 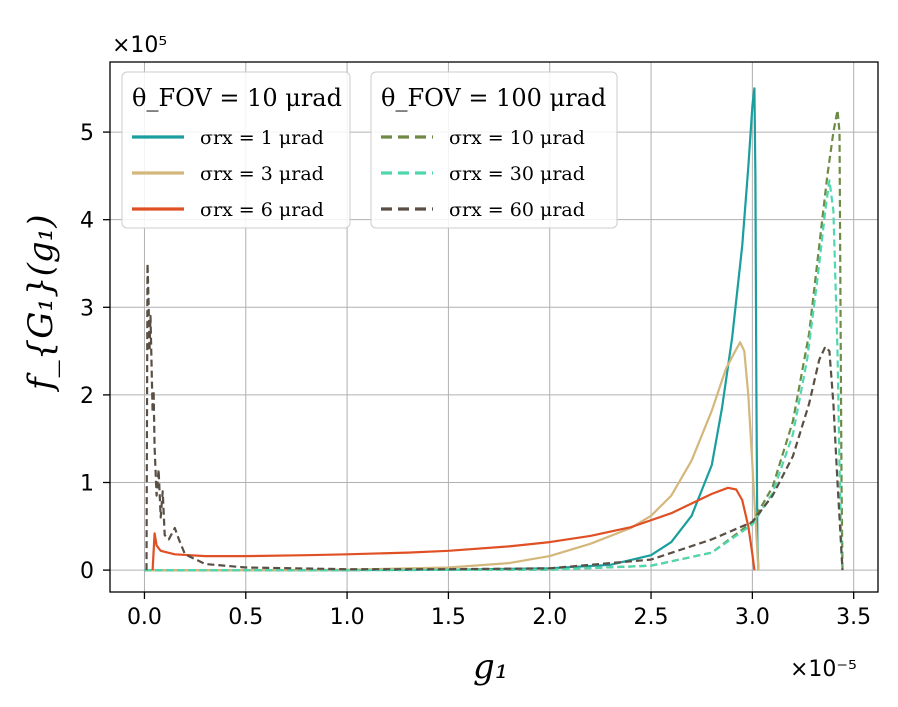 What do you see at coordinates (87, 483) in the screenshot?
I see `y-tick-label: 1` at bounding box center [87, 483].